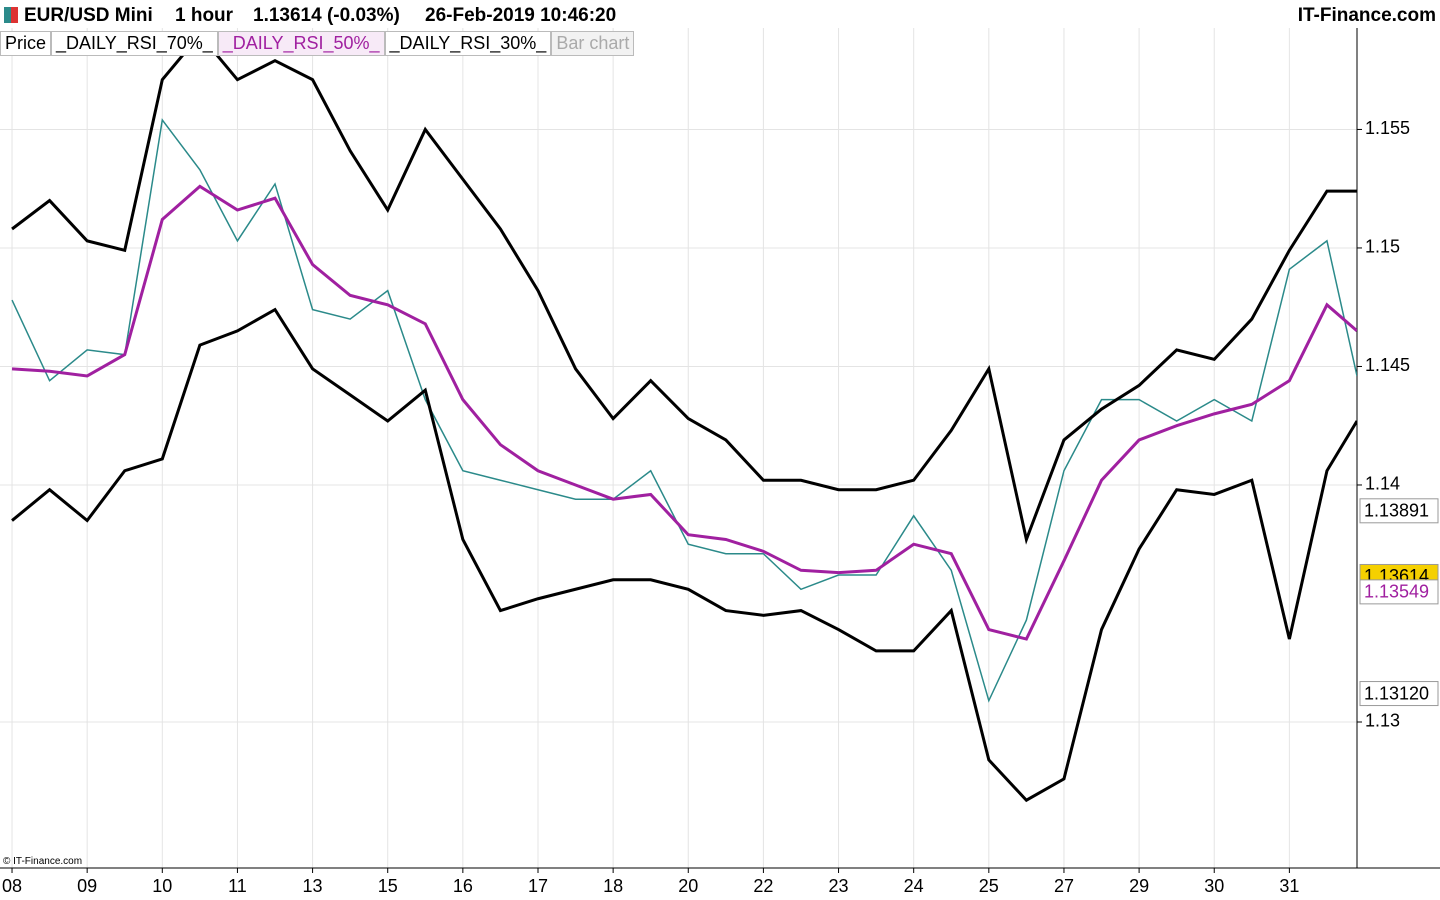 The height and width of the screenshot is (900, 1440). What do you see at coordinates (237, 886) in the screenshot?
I see `x-tick-label: 11` at bounding box center [237, 886].